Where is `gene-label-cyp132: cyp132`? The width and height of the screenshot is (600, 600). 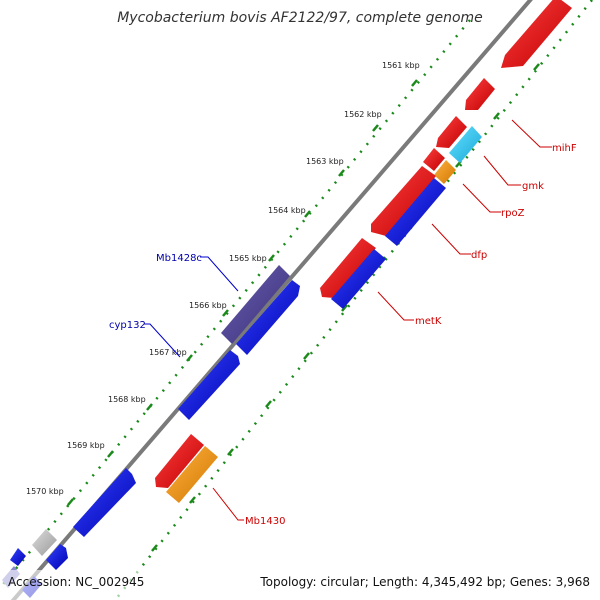 gene-label-cyp132: cyp132 is located at coordinates (127, 325).